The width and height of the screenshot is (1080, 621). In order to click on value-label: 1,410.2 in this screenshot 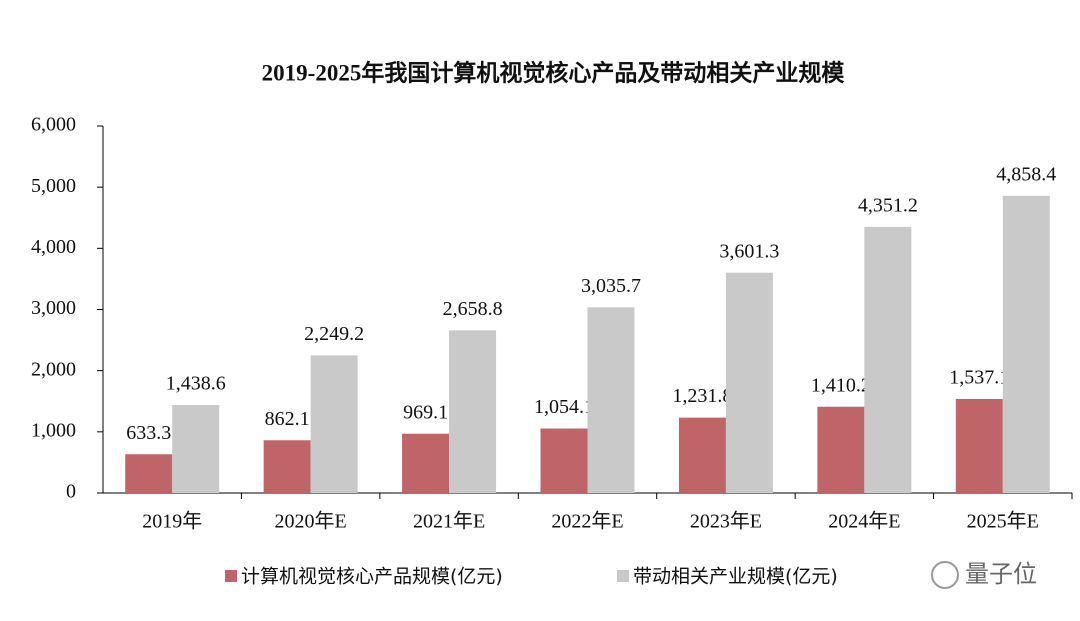, I will do `click(841, 385)`.